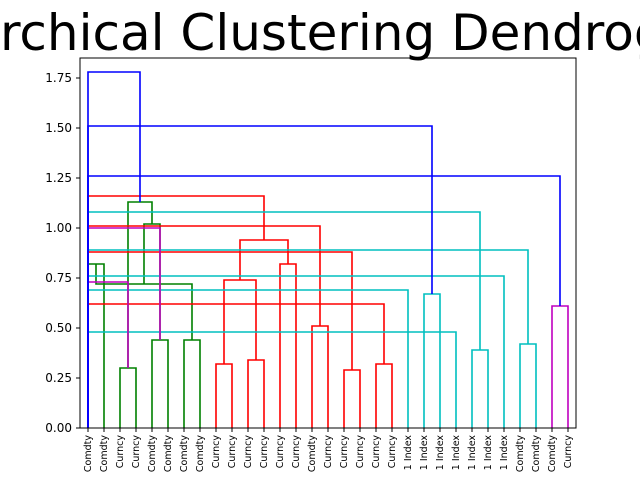  Describe the element at coordinates (58, 378) in the screenshot. I see `y-tick-label: 0.25` at that location.